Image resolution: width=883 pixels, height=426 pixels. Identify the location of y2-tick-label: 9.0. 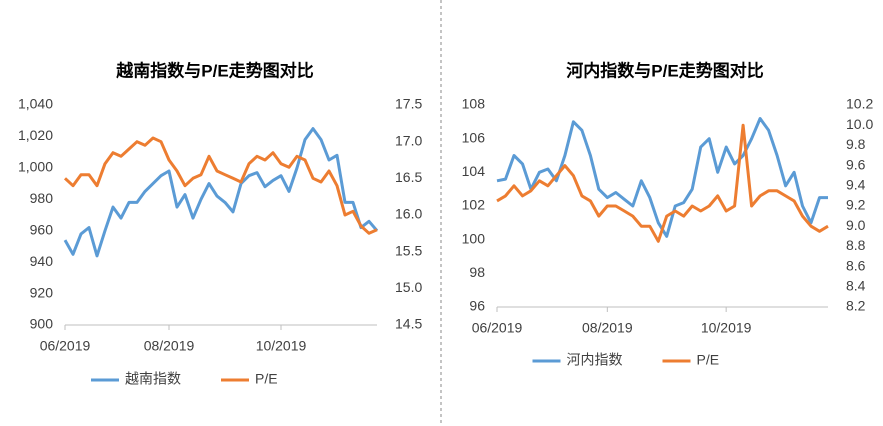
(856, 225).